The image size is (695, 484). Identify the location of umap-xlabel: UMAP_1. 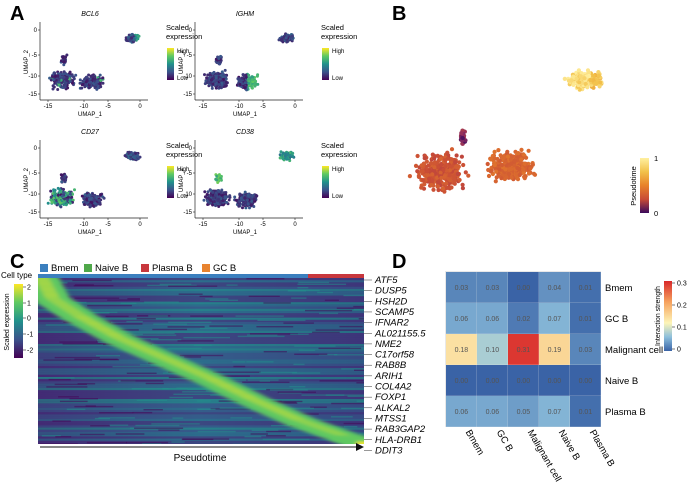
(90, 115).